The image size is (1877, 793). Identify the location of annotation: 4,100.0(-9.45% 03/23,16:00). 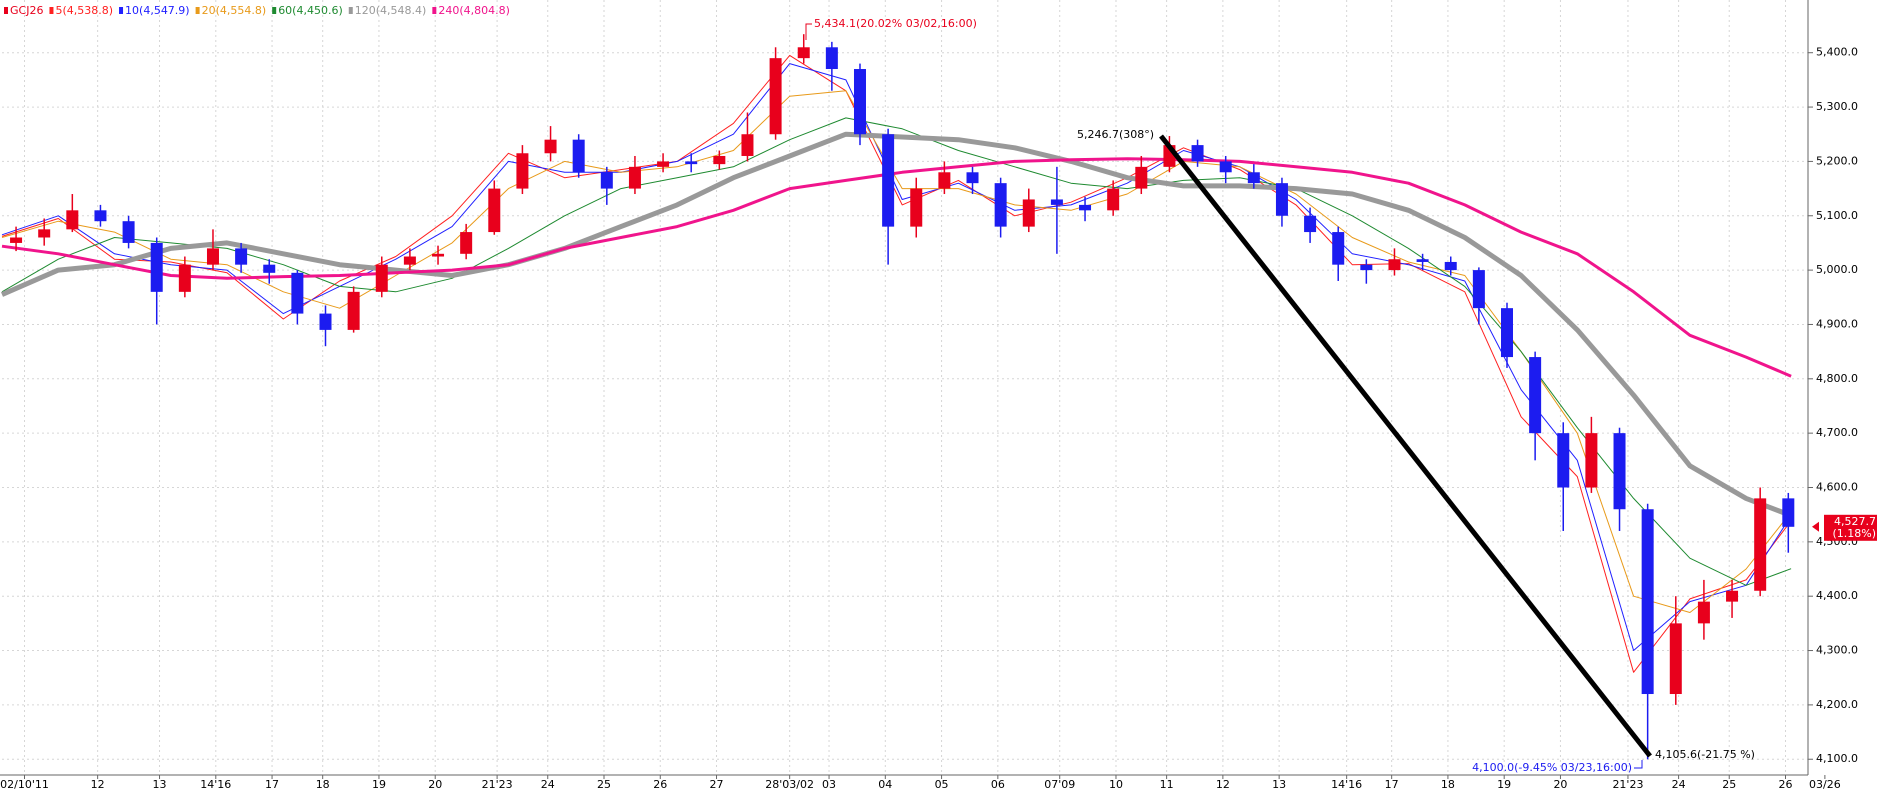
(1552, 767).